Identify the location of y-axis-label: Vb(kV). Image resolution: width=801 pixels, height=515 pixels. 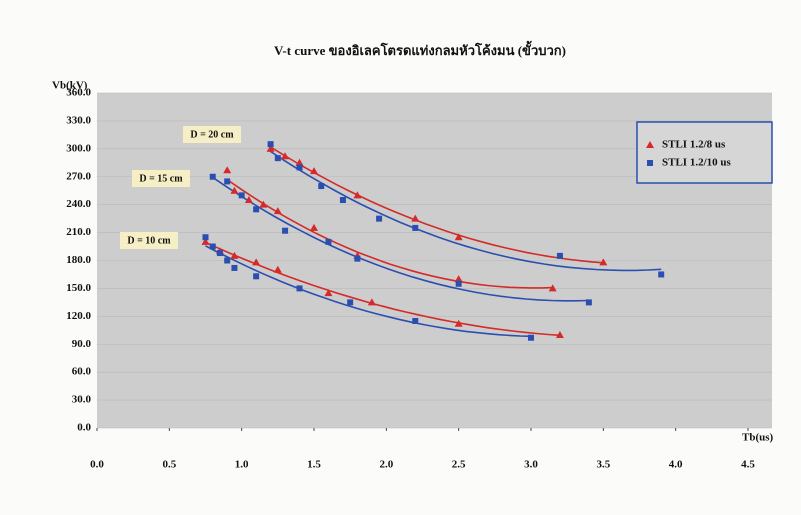
(70, 86).